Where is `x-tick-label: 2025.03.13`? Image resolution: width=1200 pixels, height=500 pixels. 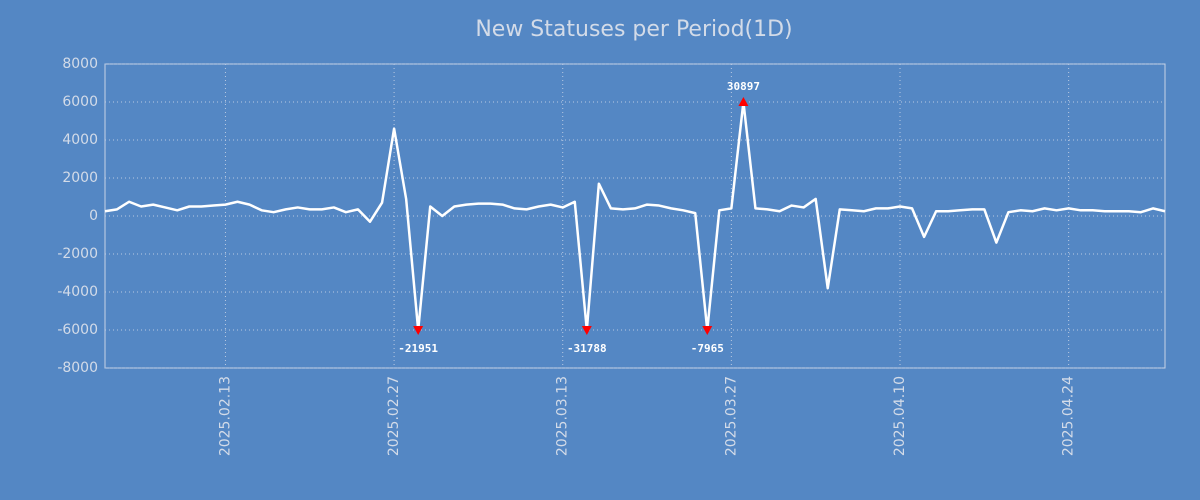 x-tick-label: 2025.03.13 is located at coordinates (563, 416).